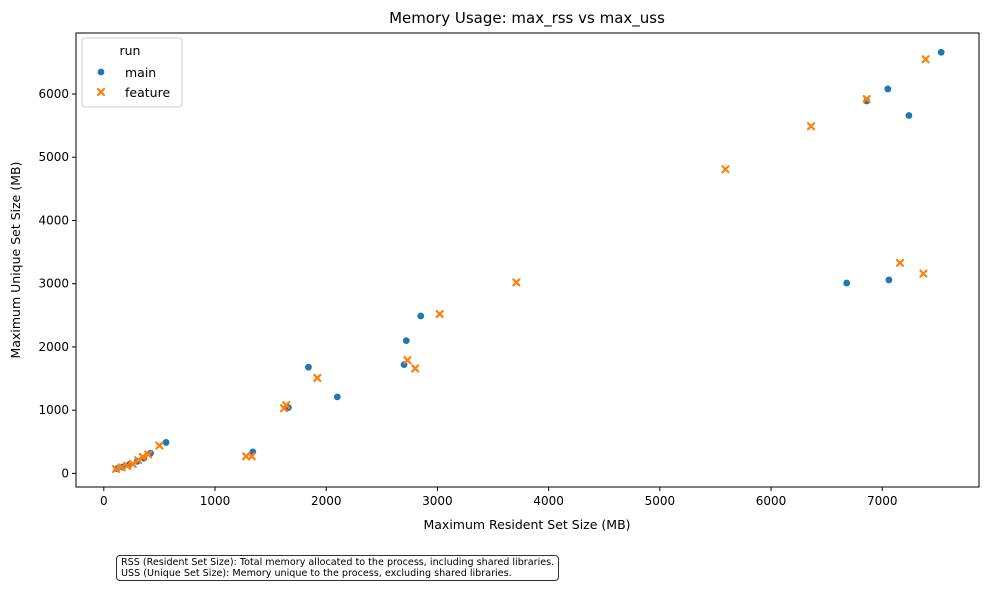 The width and height of the screenshot is (989, 589). I want to click on y-axis: 0 1000 2000 3000 4000 5000 6000, so click(57, 283).